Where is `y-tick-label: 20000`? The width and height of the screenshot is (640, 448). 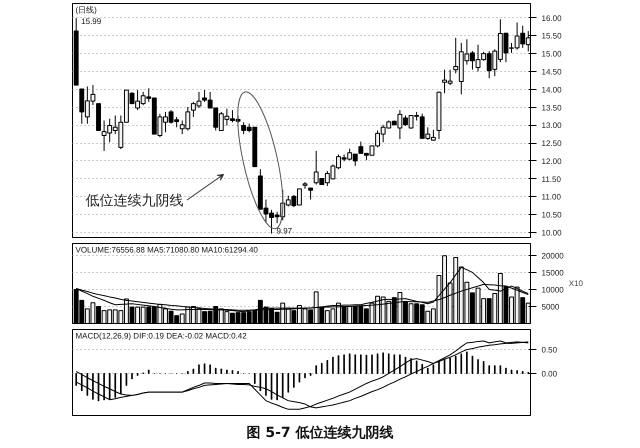 y-tick-label: 20000 is located at coordinates (553, 255).